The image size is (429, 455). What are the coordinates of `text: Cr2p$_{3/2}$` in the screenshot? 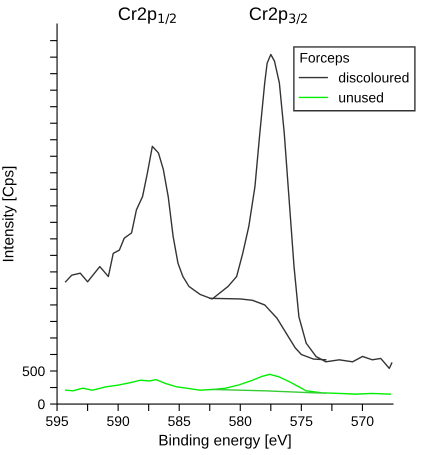 It's located at (278, 15).